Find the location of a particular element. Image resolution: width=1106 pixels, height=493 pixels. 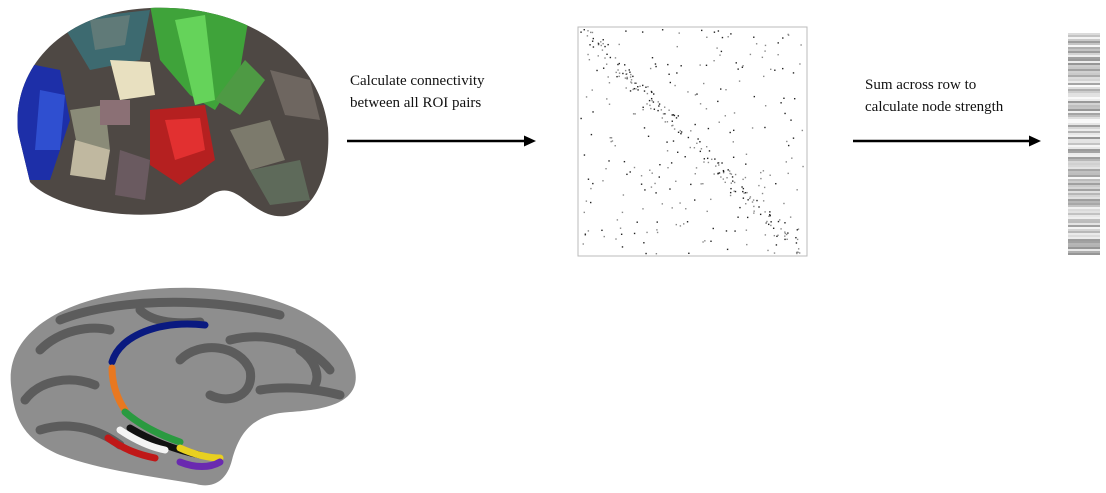

node-strength-strip is located at coordinates (1084, 144).